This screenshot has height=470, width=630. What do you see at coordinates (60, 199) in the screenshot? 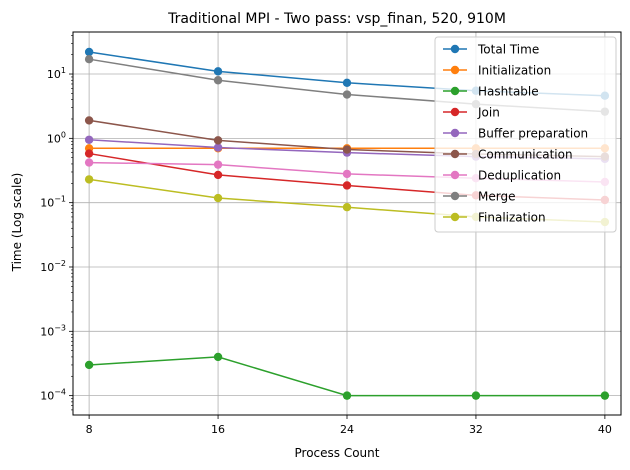
I see `y-tick-exponent: −1` at bounding box center [60, 199].